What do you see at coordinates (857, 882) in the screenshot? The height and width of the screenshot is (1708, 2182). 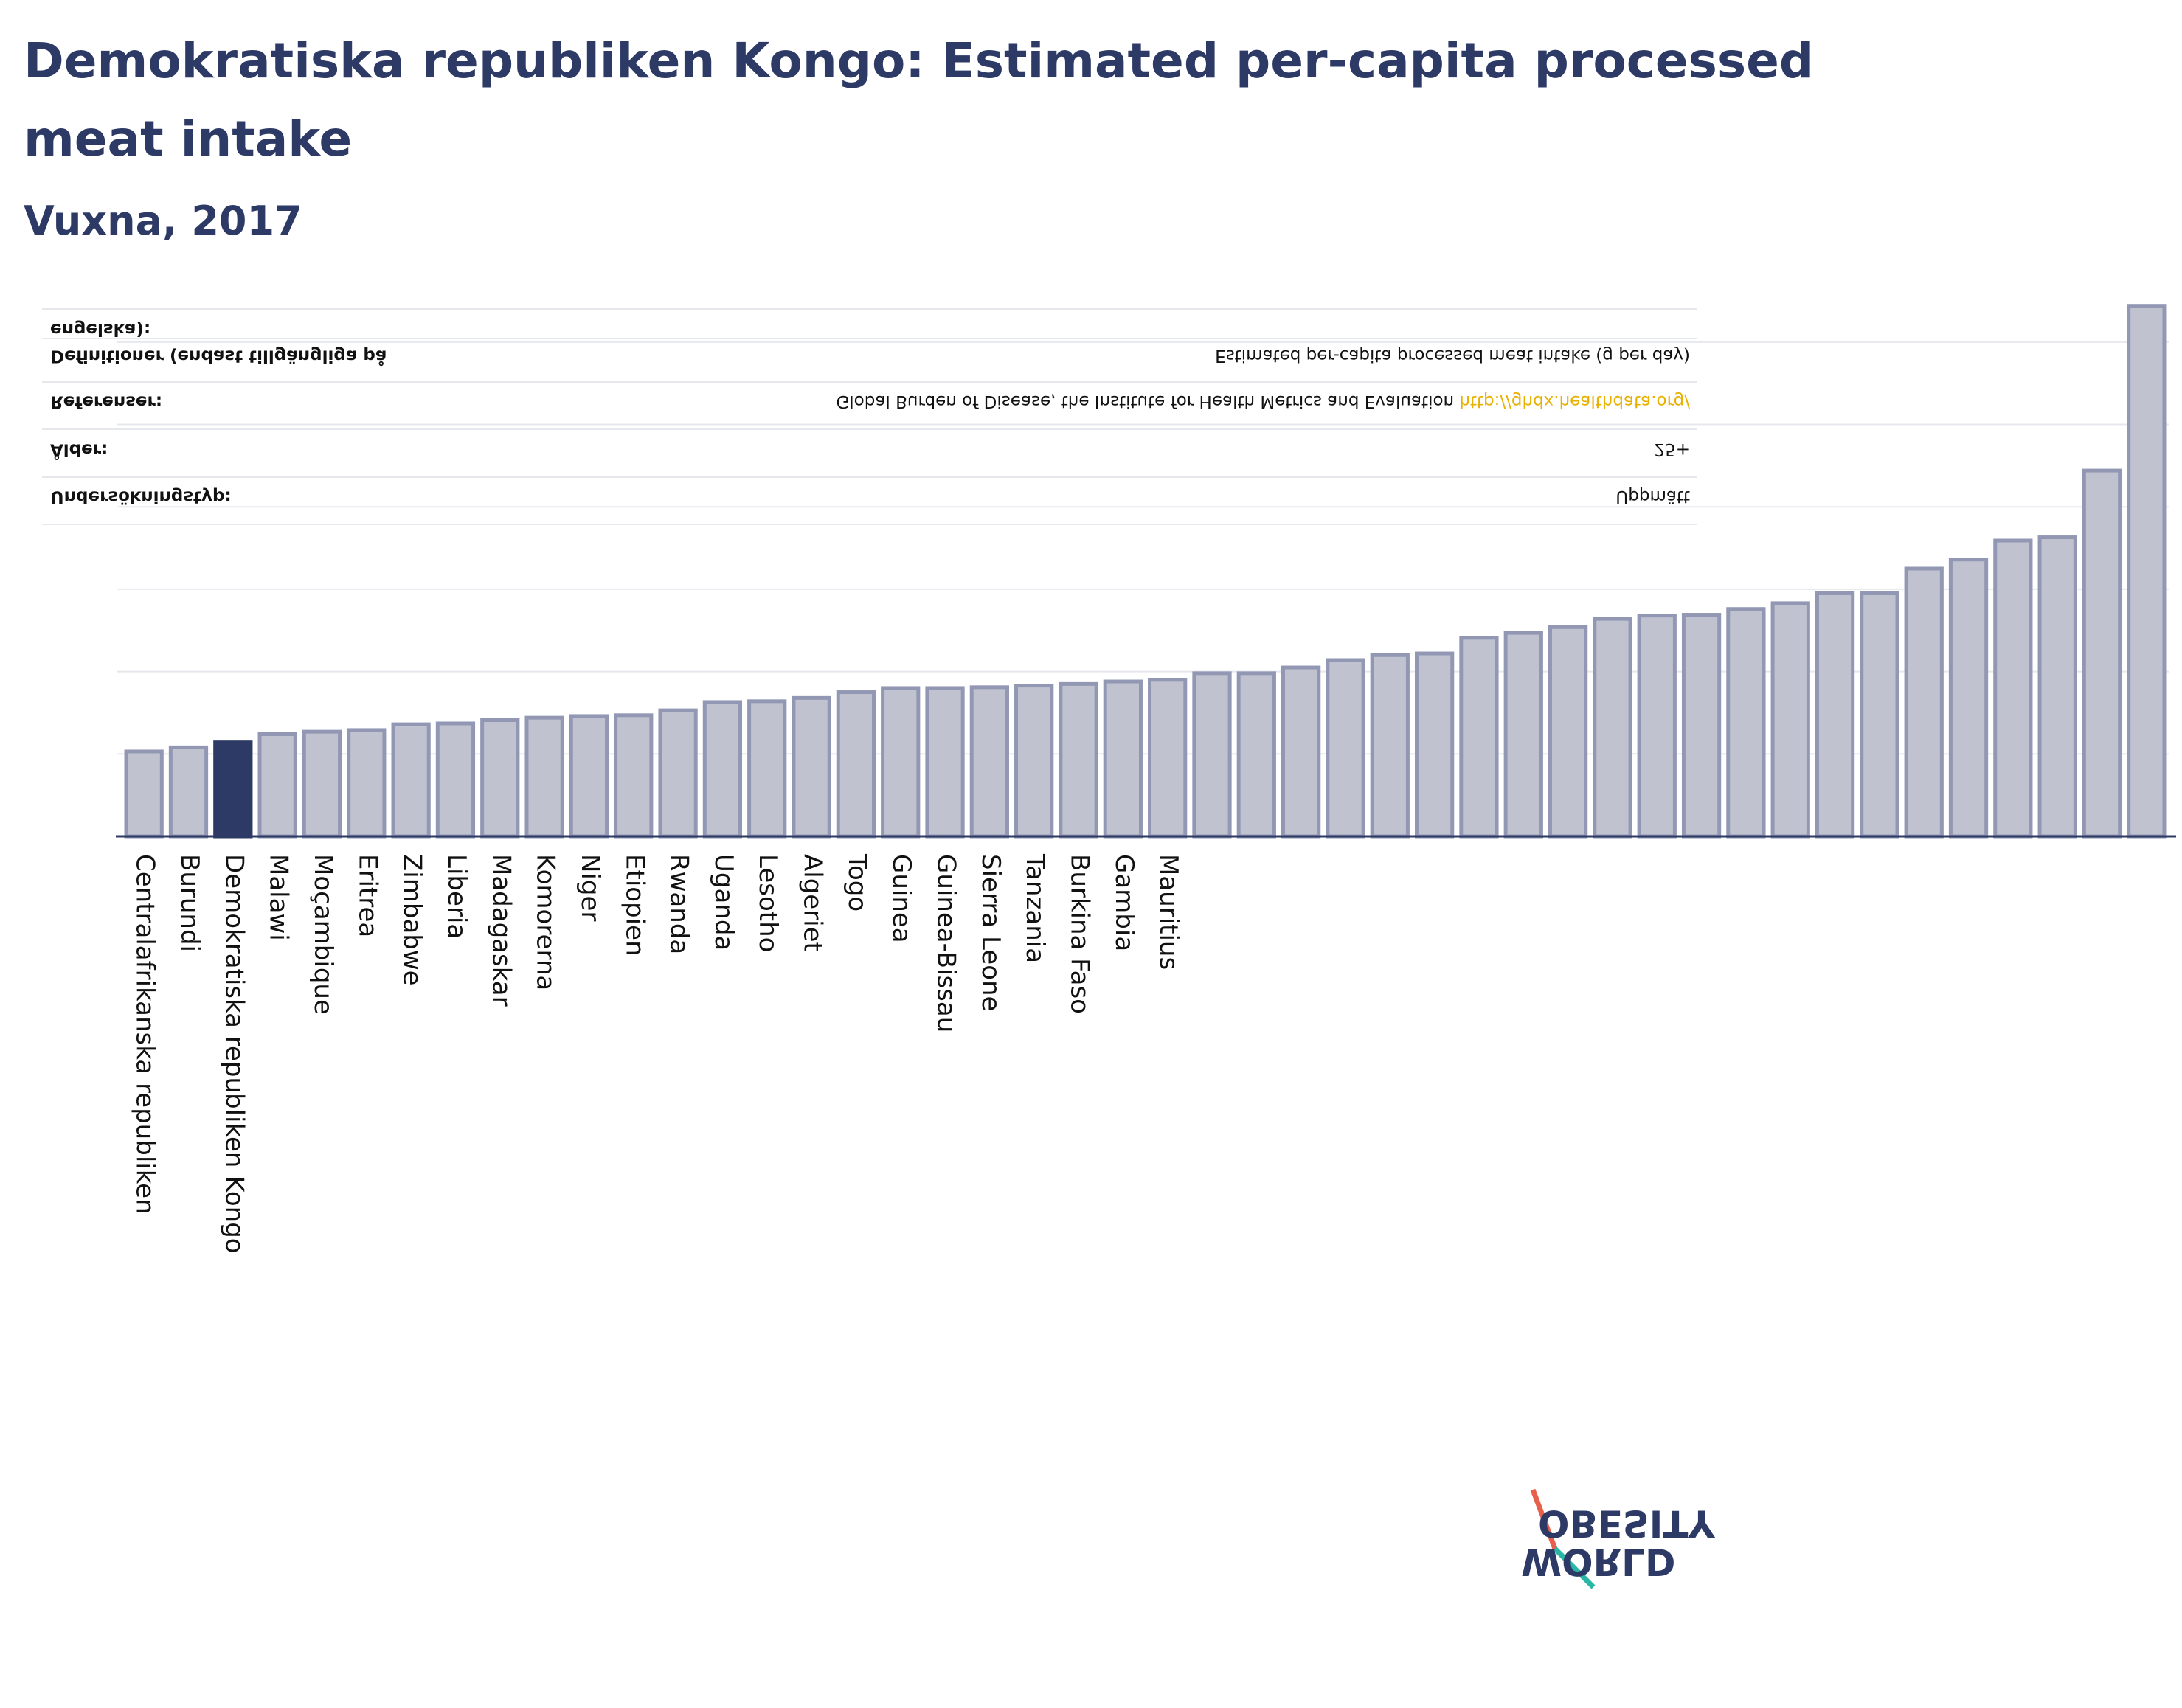 I see `x-tick-label: Togo` at bounding box center [857, 882].